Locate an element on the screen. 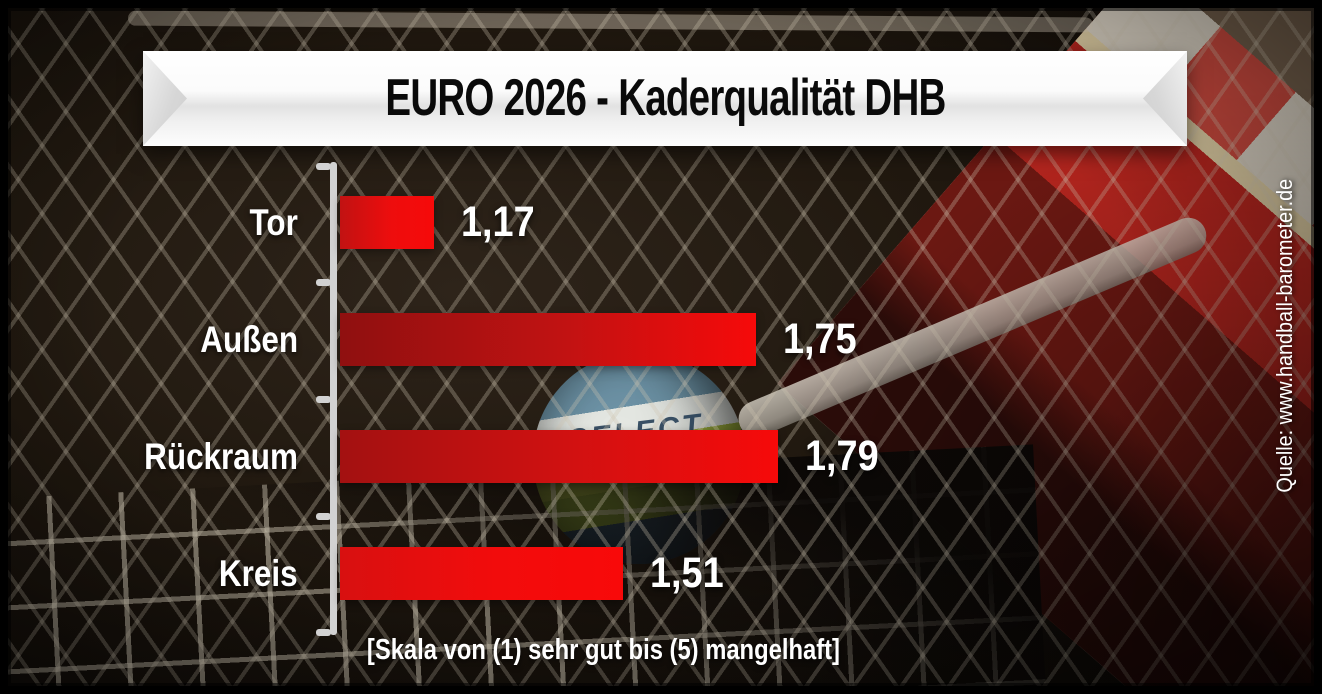  bar-label-4: Kreis is located at coordinates (258, 573).